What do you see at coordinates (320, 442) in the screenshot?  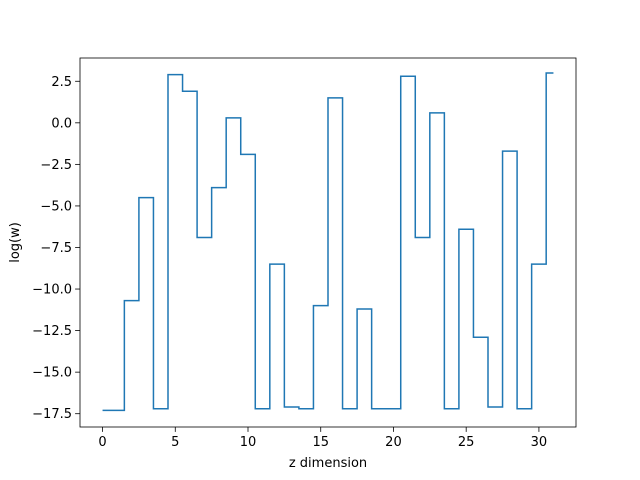 I see `x-tick-label: 15` at bounding box center [320, 442].